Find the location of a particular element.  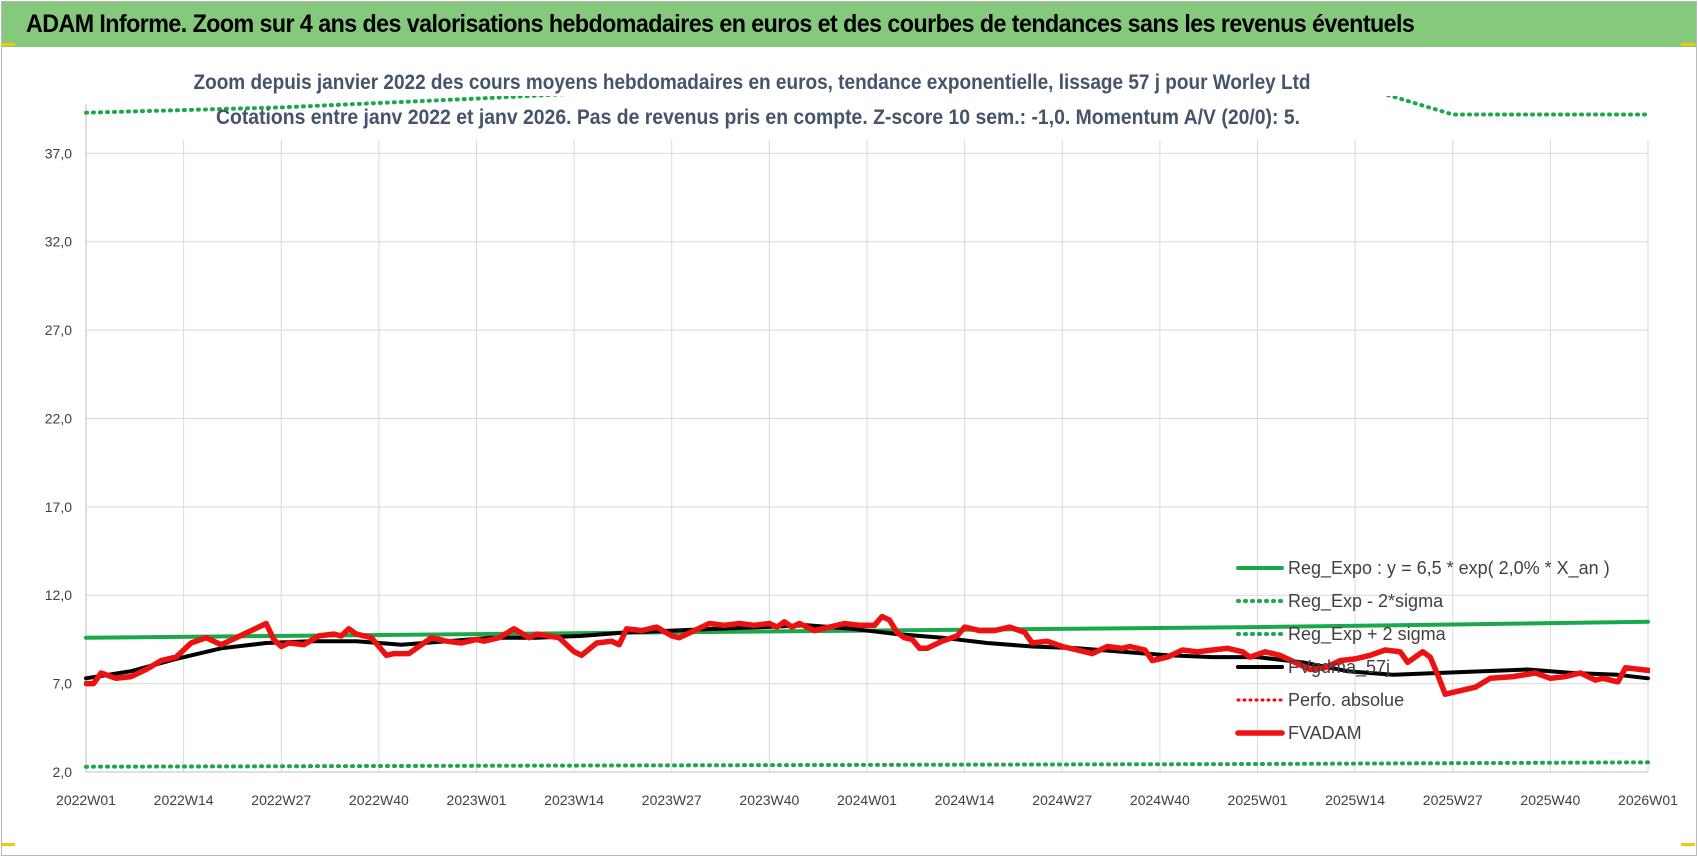

y-tick-label: 22,0 is located at coordinates (58, 418).